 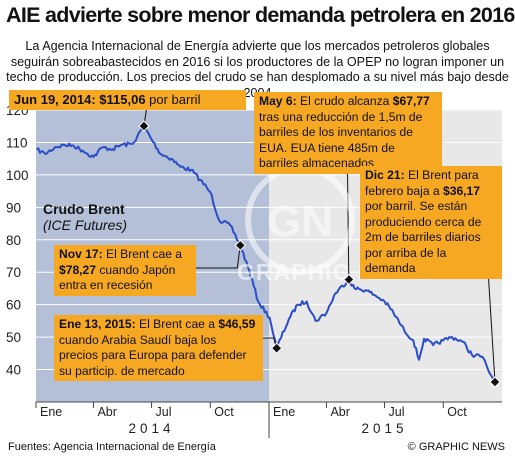 I want to click on y-tick-label: 70, so click(x=13, y=272).